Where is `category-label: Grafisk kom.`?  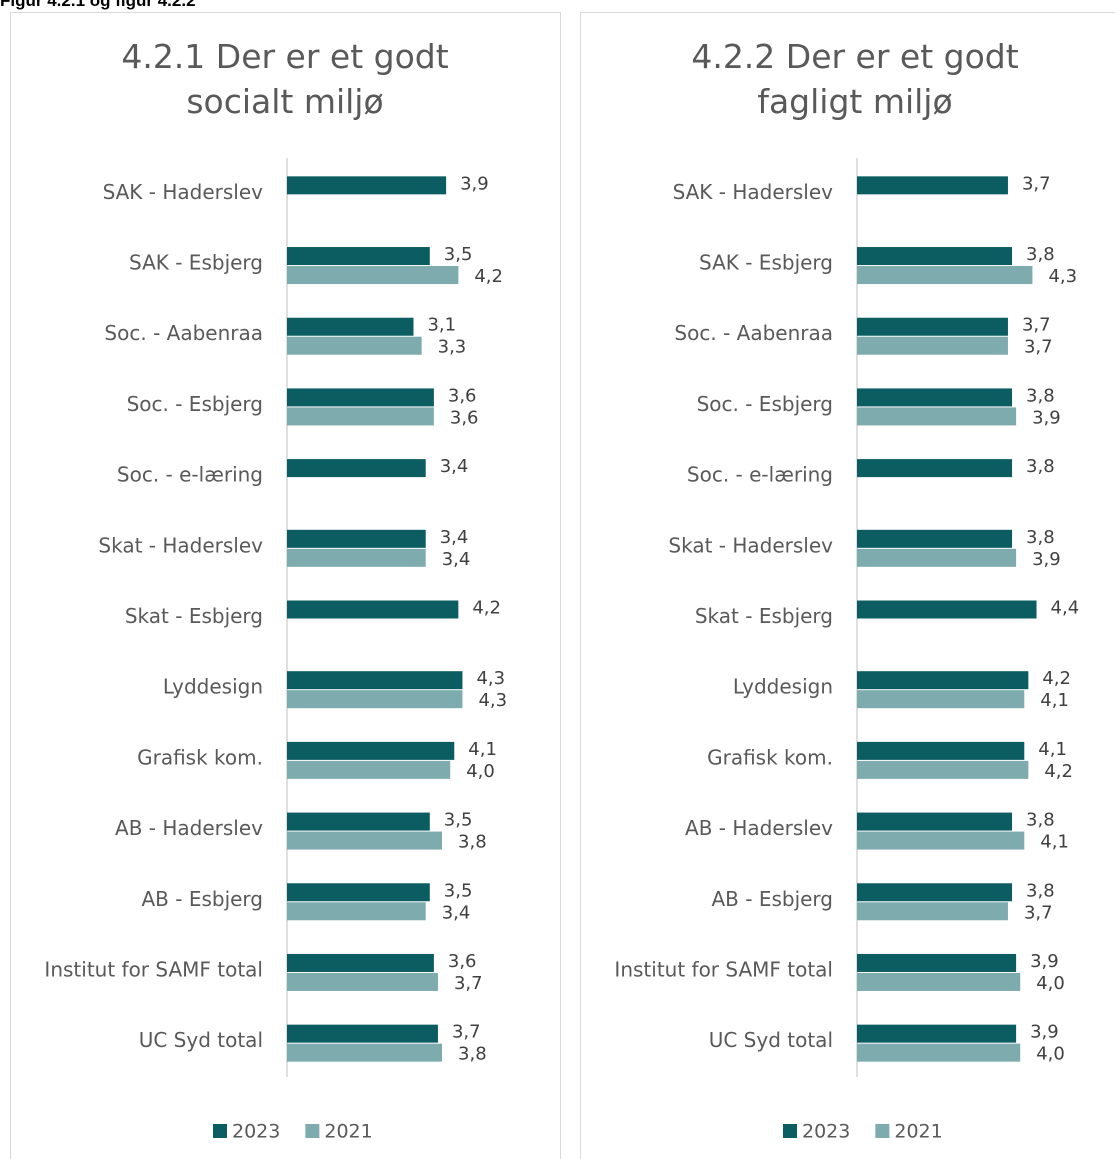
category-label: Grafisk kom. is located at coordinates (200, 757).